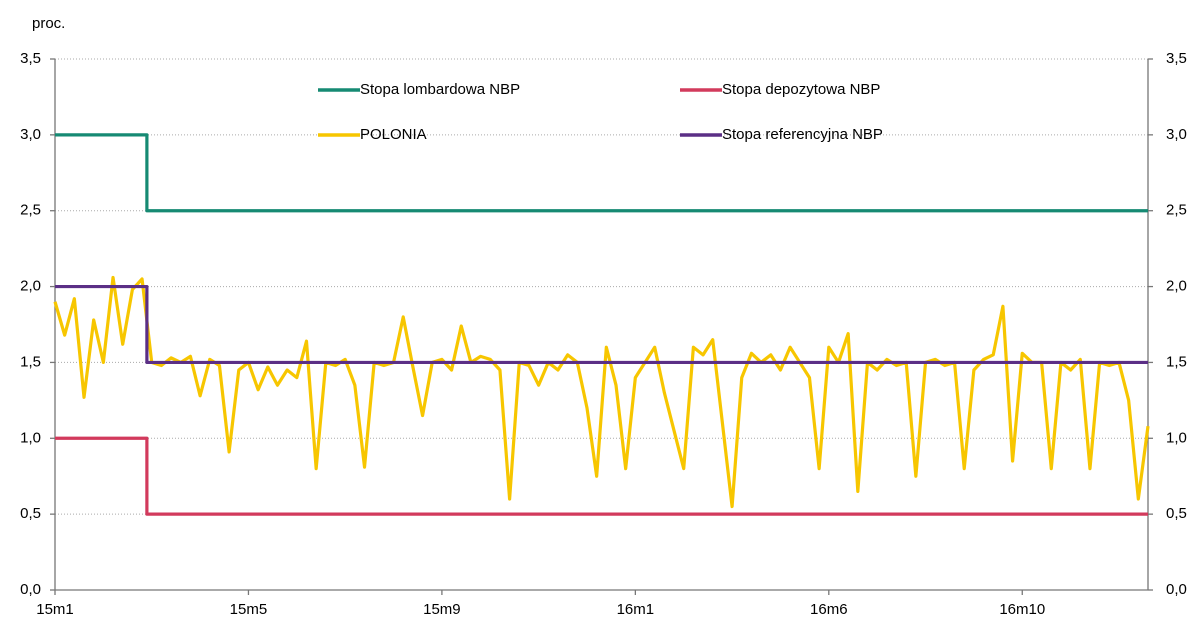  What do you see at coordinates (1176, 361) in the screenshot?
I see `y2-tick-label: 1,5` at bounding box center [1176, 361].